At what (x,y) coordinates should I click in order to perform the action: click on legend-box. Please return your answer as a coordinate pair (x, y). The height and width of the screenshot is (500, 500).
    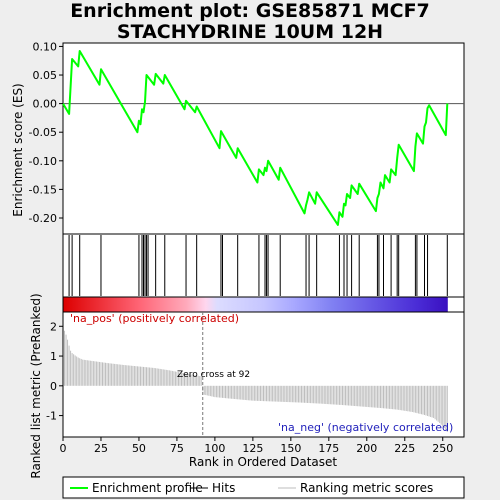
    Looking at the image, I should click on (263, 487).